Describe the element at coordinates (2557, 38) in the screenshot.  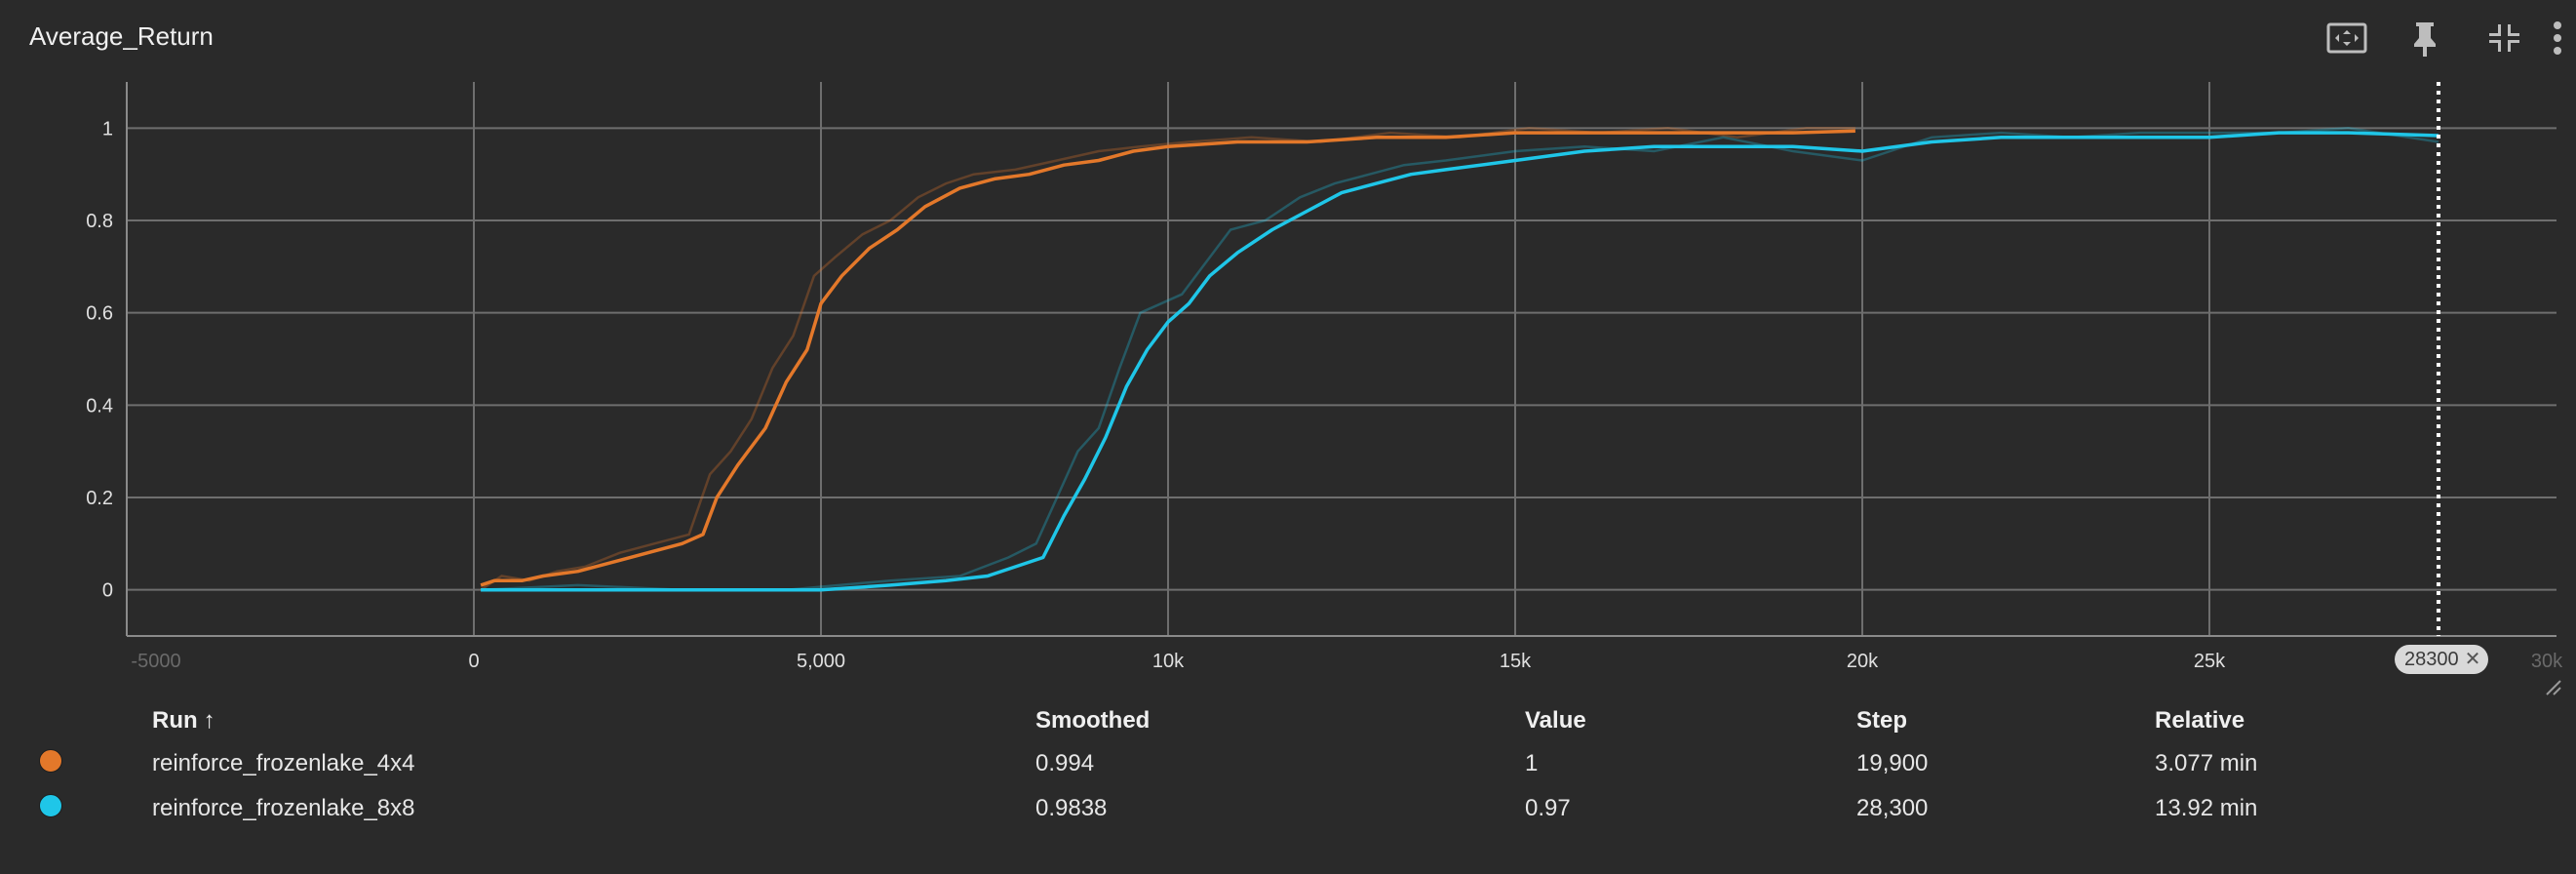
I see `more-vert-icon` at that location.